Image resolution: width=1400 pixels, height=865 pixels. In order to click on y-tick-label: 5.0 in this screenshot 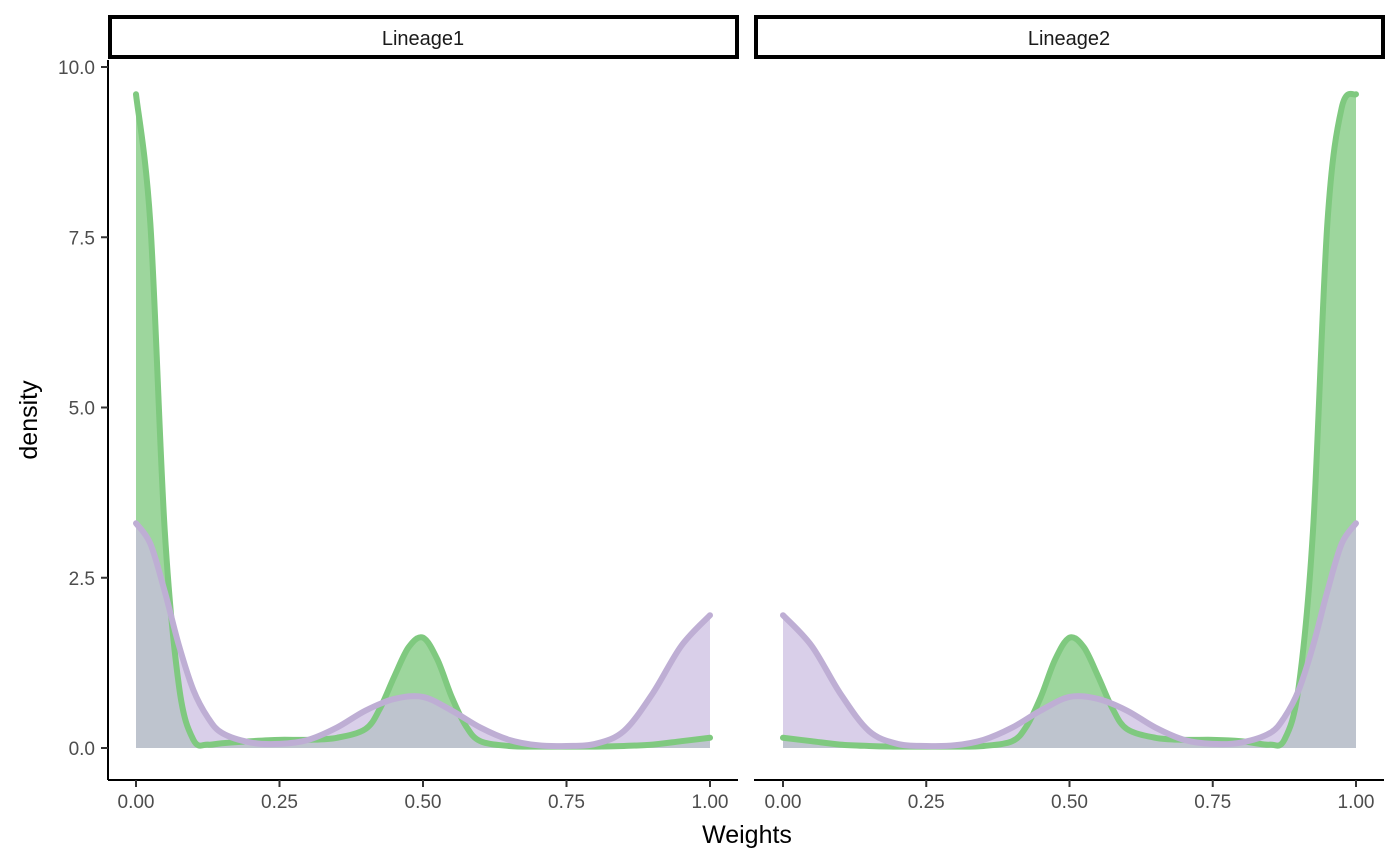, I will do `click(82, 409)`.